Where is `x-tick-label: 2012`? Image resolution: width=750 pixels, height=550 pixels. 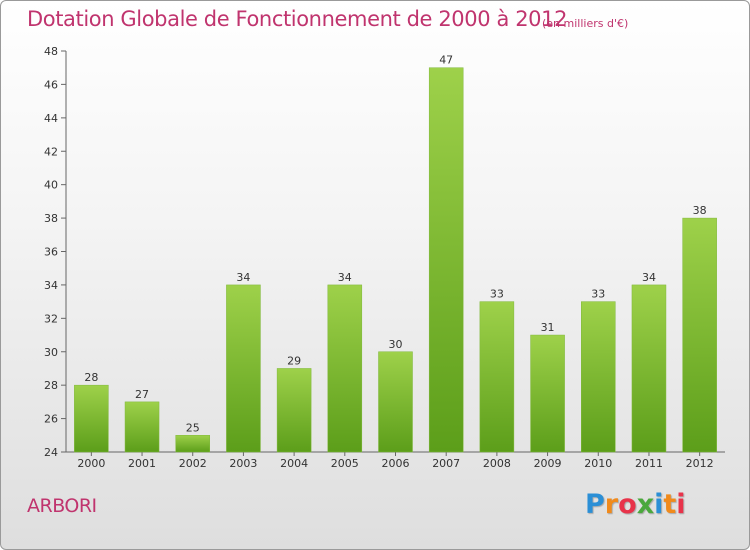 x-tick-label: 2012 is located at coordinates (700, 463).